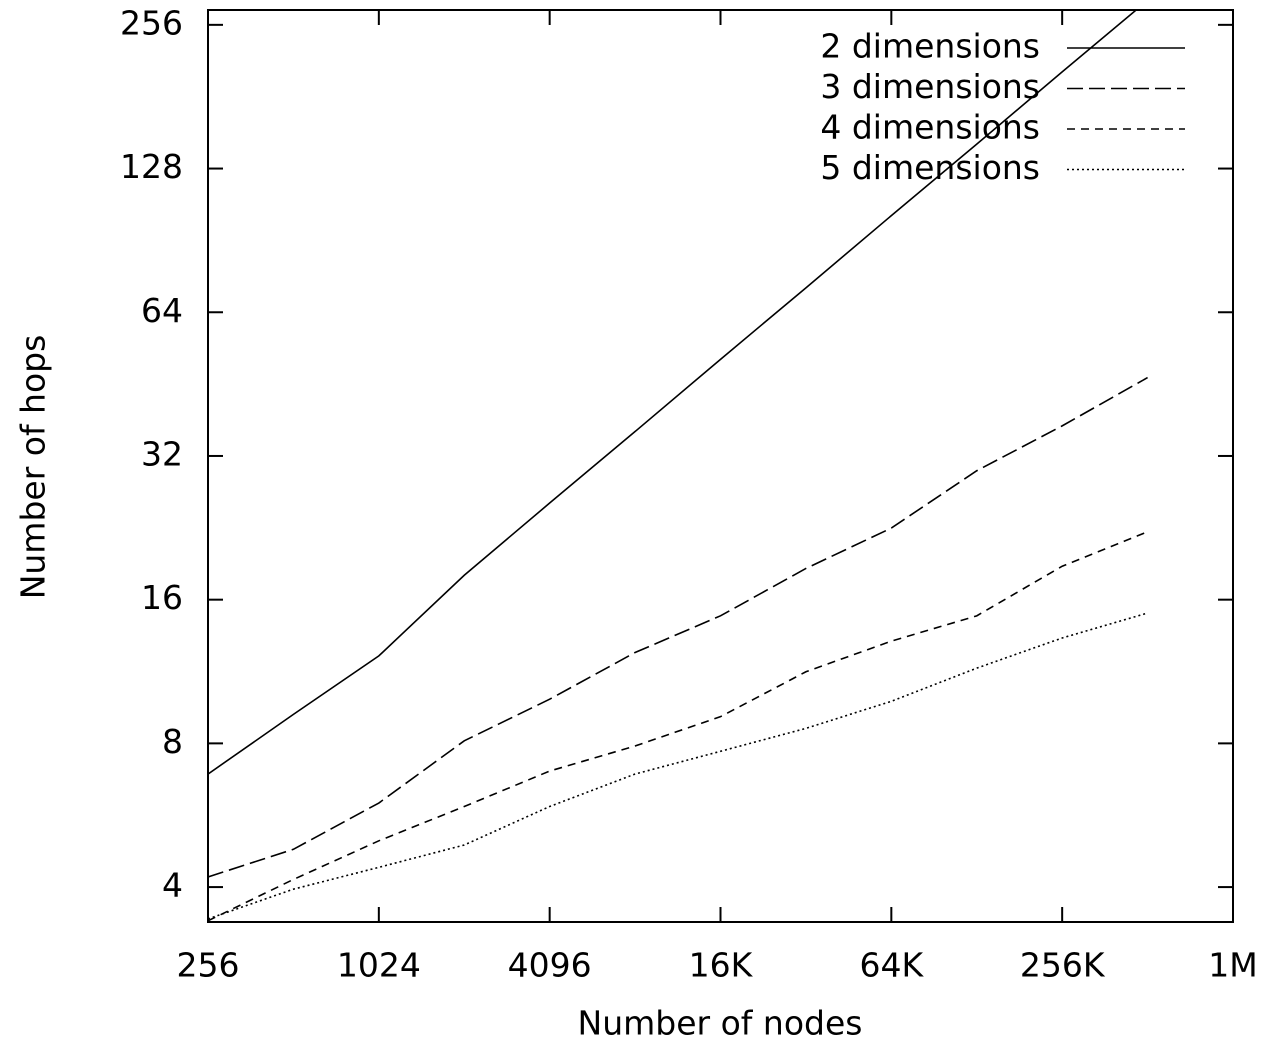 The height and width of the screenshot is (1047, 1267). What do you see at coordinates (33, 467) in the screenshot?
I see `y-axis-label: Number of hops` at bounding box center [33, 467].